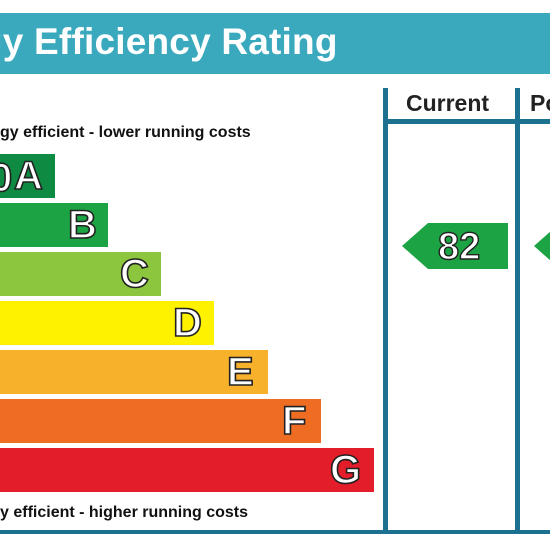 The height and width of the screenshot is (550, 550). I want to click on divider-left, so click(385, 311).